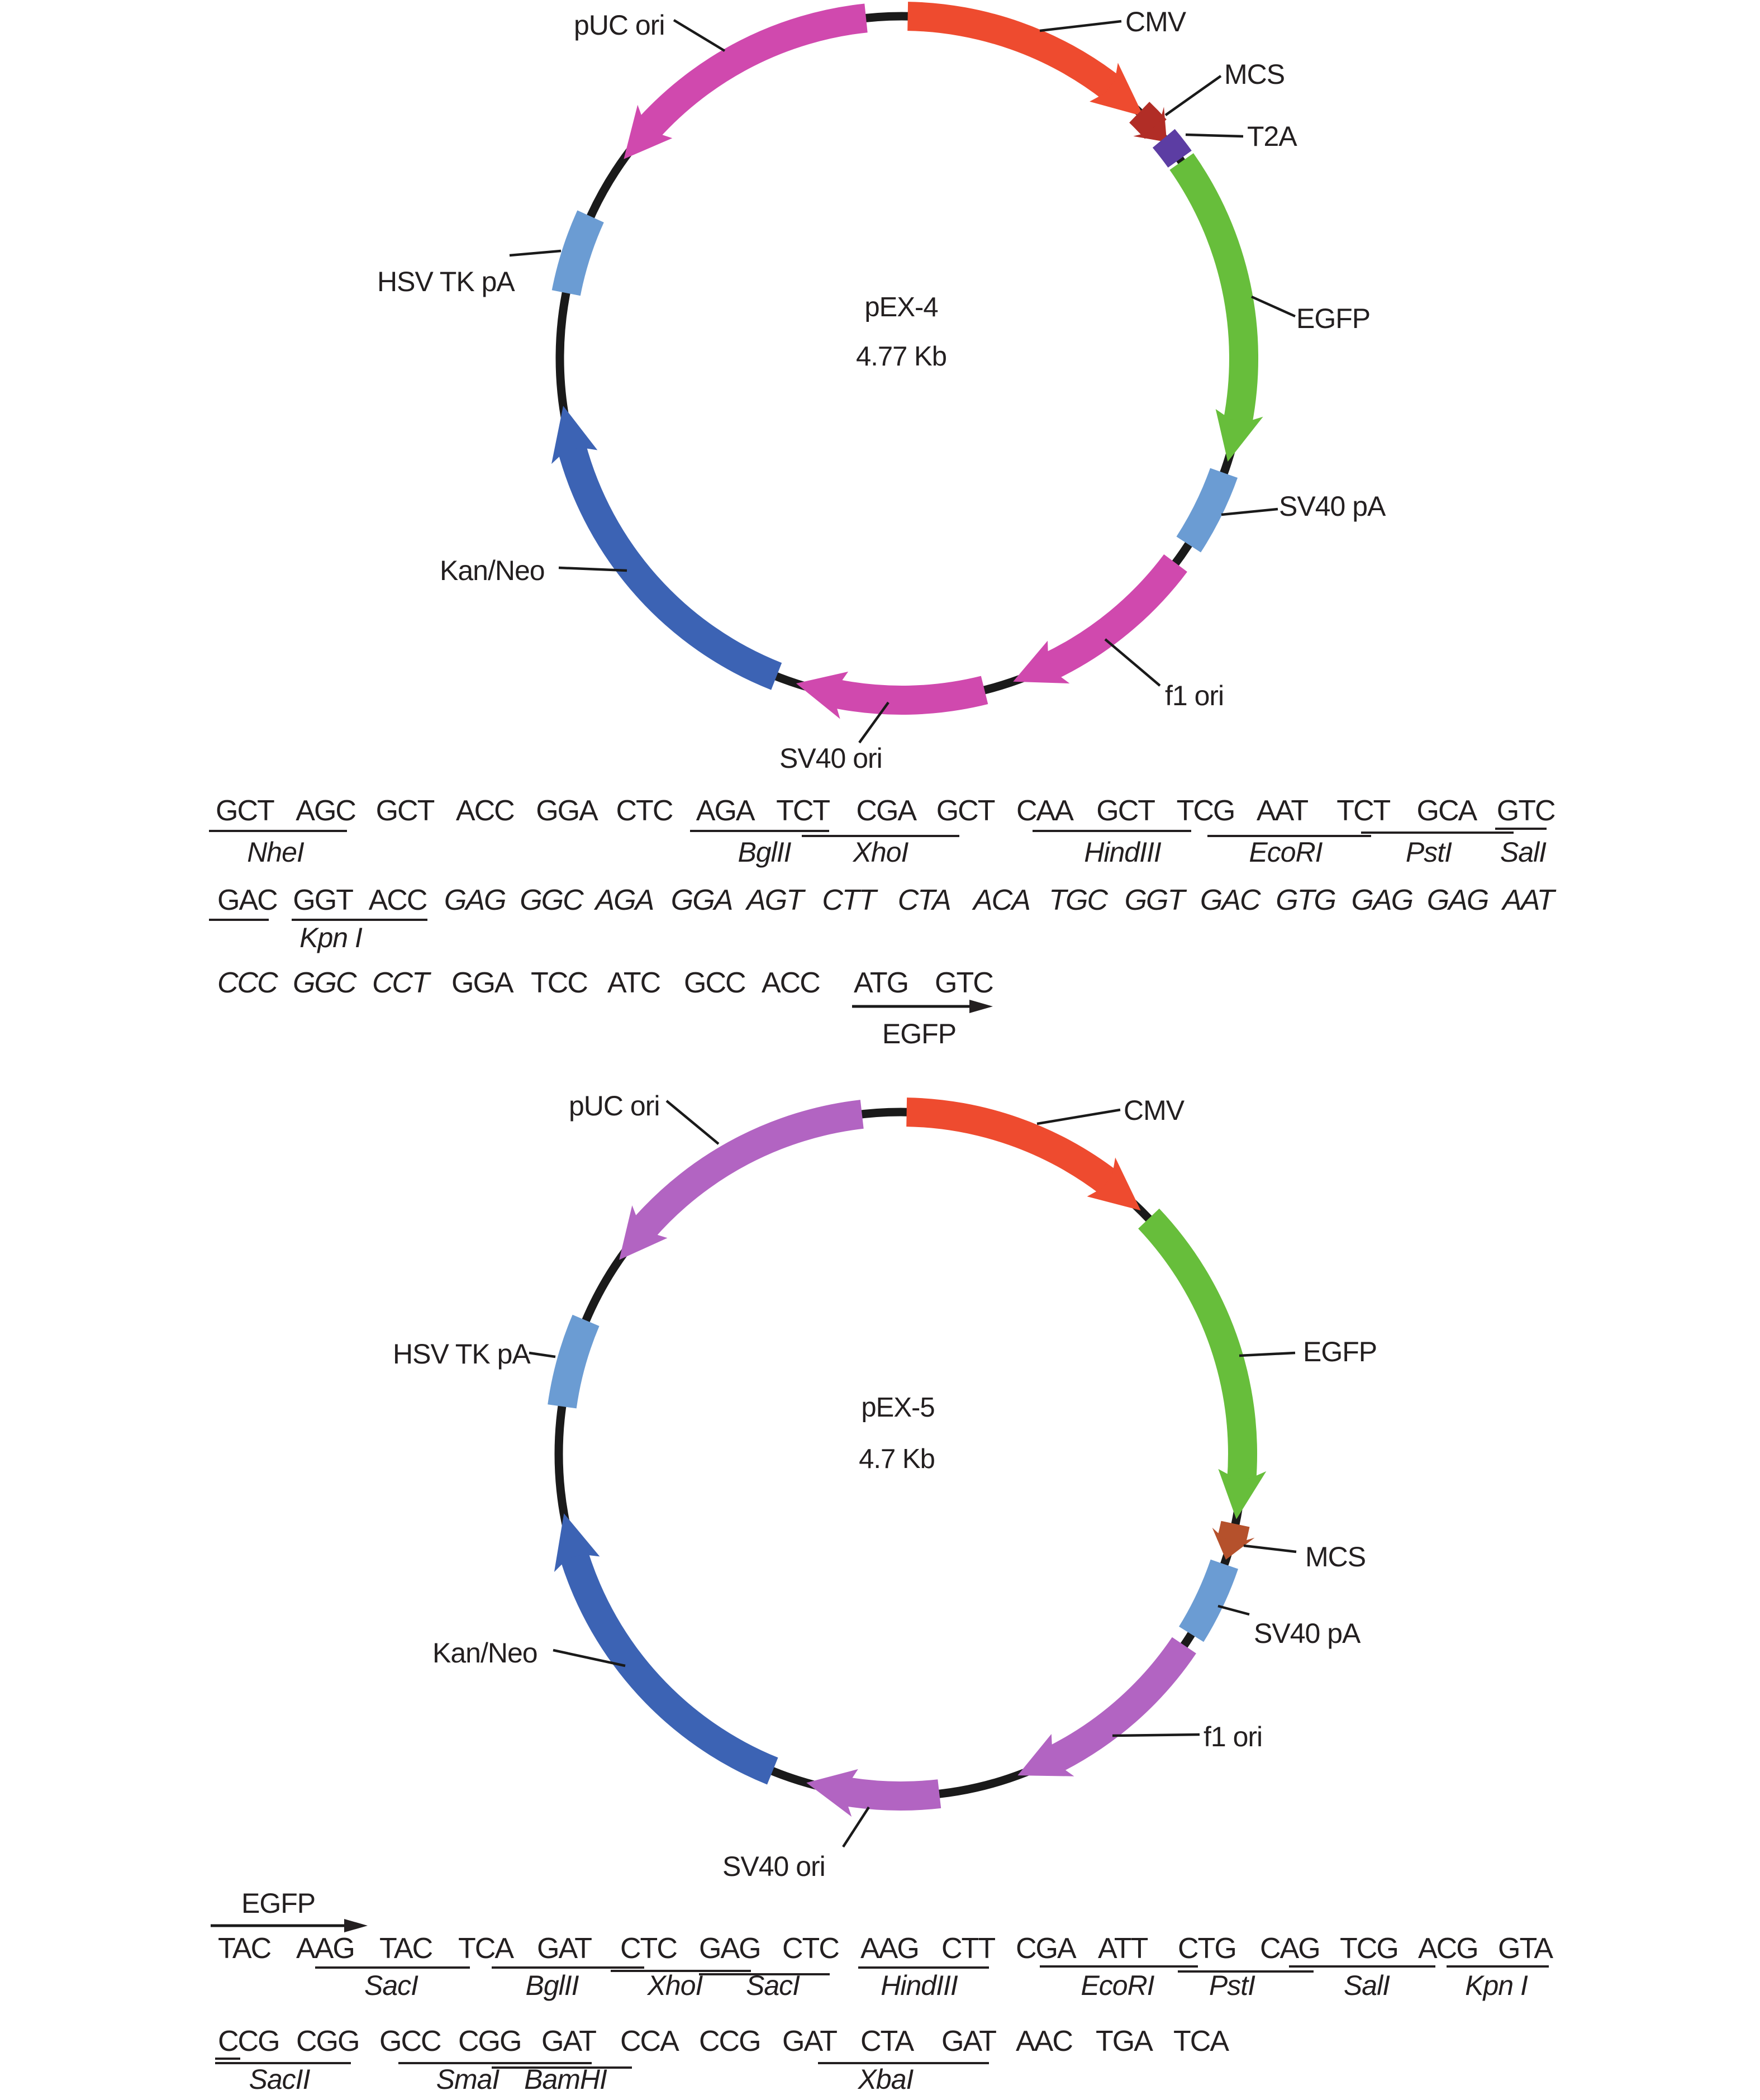  What do you see at coordinates (897, 1408) in the screenshot?
I see `svg-text: pEX-5` at bounding box center [897, 1408].